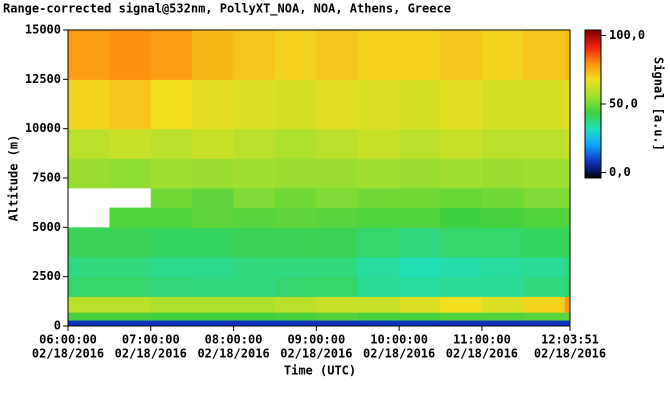  What do you see at coordinates (151, 340) in the screenshot?
I see `x-tick-label: 07:00:00` at bounding box center [151, 340].